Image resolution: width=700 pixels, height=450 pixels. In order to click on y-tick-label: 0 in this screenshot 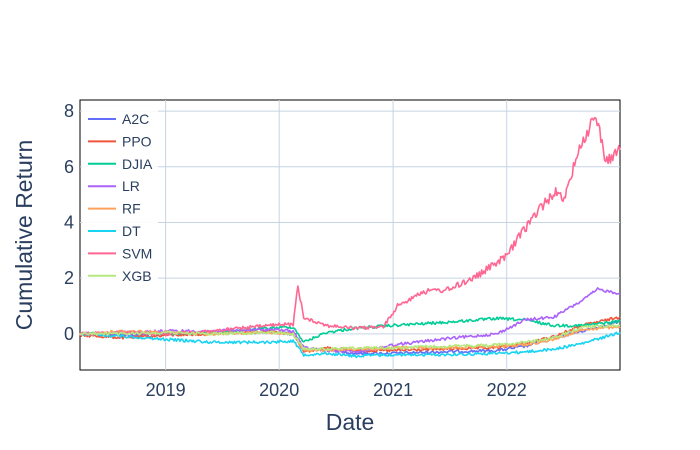, I will do `click(69, 334)`.